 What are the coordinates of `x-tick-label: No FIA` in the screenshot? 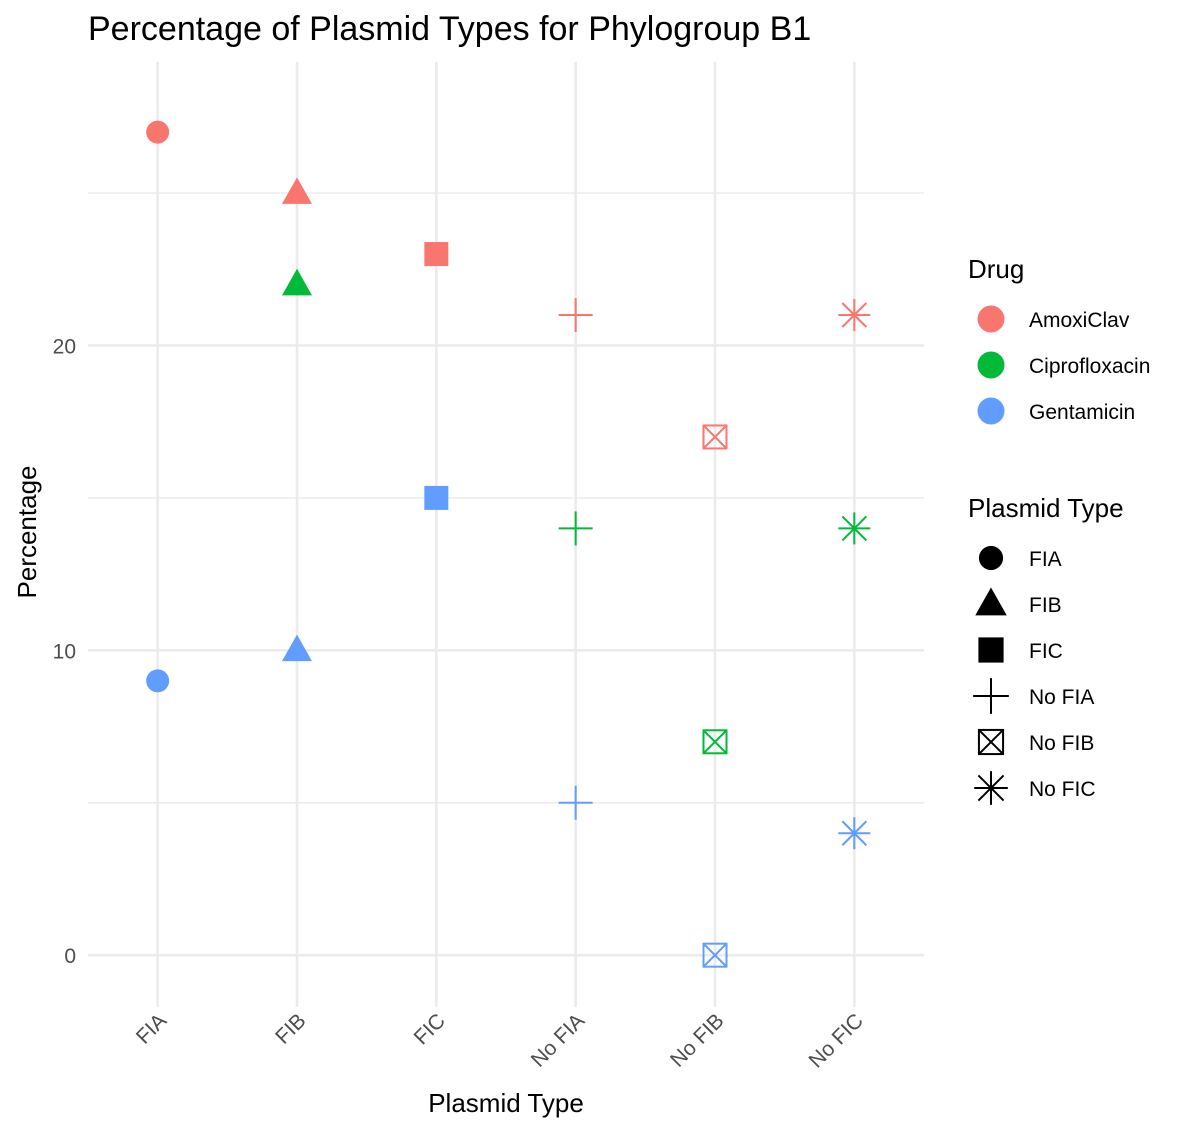 It's located at (558, 1040).